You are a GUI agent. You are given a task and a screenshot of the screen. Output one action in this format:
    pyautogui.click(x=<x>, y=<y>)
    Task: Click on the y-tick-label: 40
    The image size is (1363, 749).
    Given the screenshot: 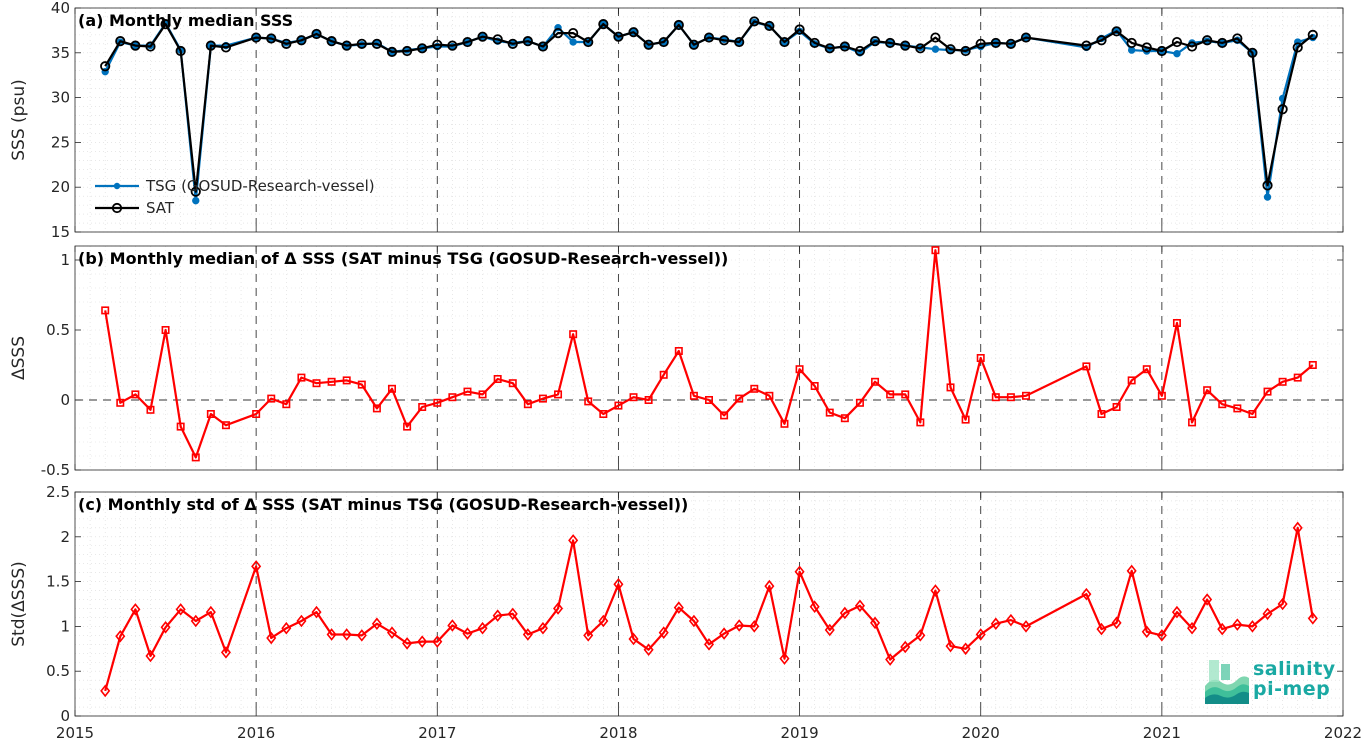 What is the action you would take?
    pyautogui.click(x=60, y=8)
    